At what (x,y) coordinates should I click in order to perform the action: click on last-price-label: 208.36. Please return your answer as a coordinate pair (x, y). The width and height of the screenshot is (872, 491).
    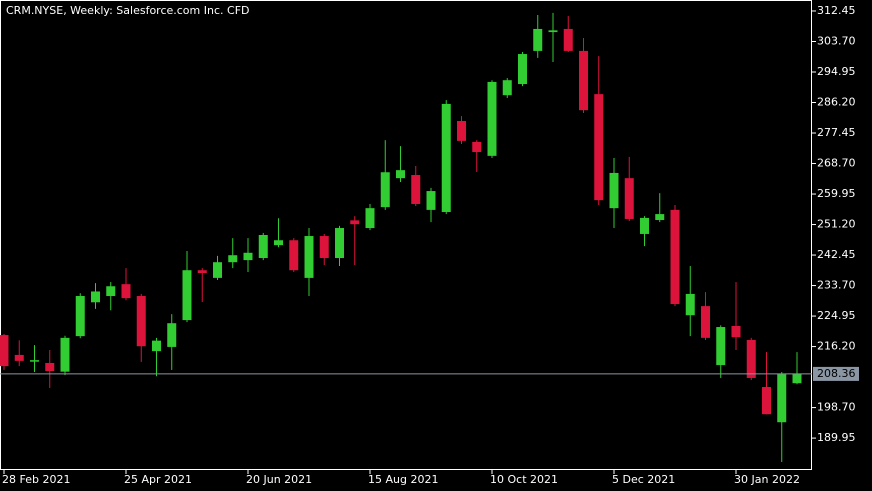
    Looking at the image, I should click on (836, 373).